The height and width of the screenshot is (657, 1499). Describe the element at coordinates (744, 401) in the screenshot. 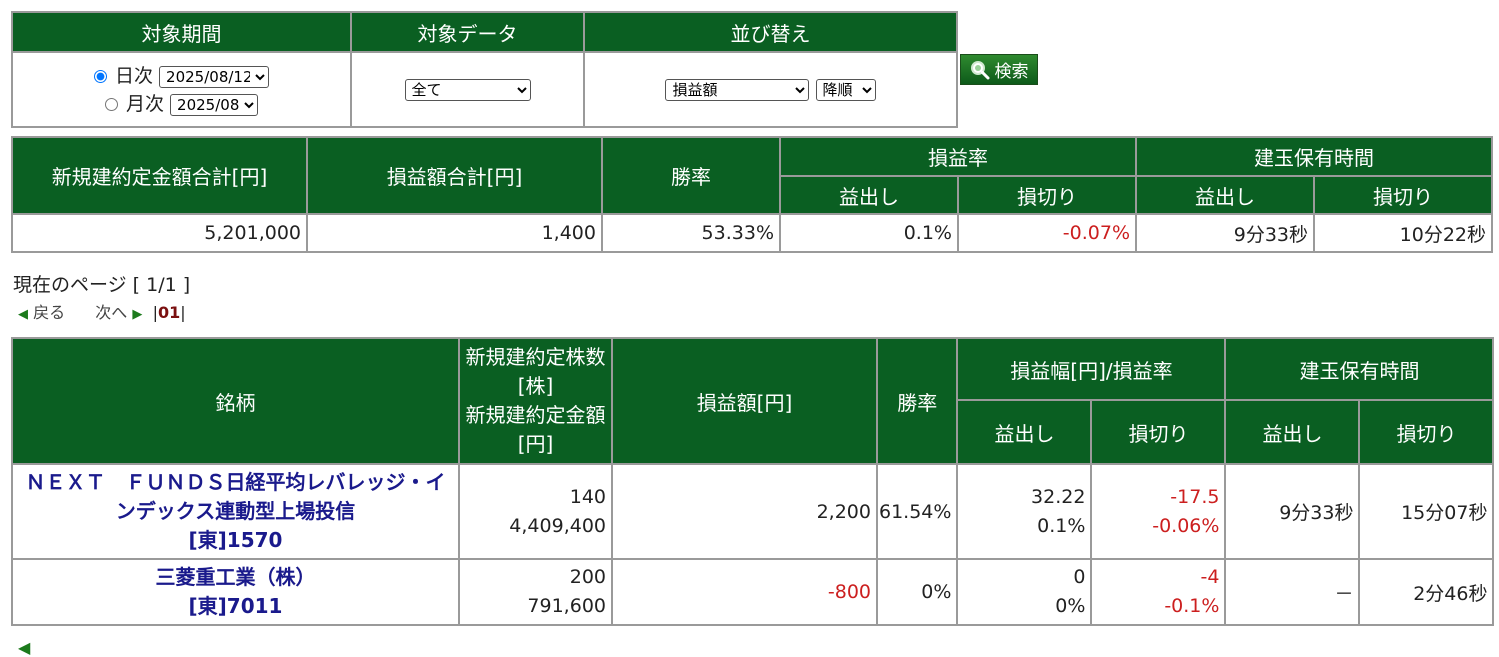

I see `pl-header: 損益額[円]` at that location.